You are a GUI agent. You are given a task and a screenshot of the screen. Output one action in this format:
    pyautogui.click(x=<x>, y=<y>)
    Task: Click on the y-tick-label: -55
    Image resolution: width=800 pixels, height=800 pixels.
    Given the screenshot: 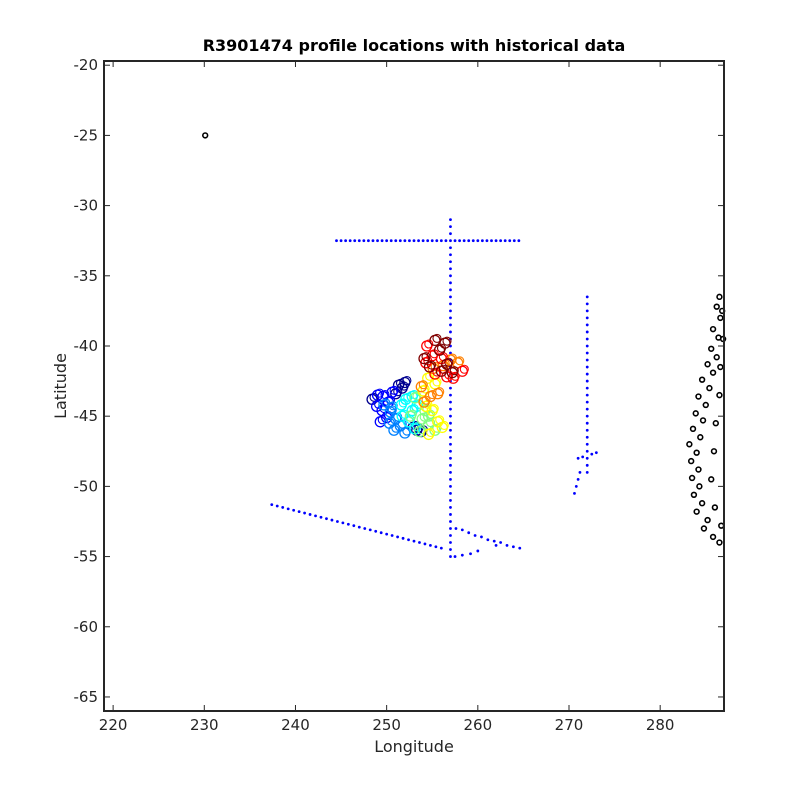 What is the action you would take?
    pyautogui.click(x=86, y=557)
    